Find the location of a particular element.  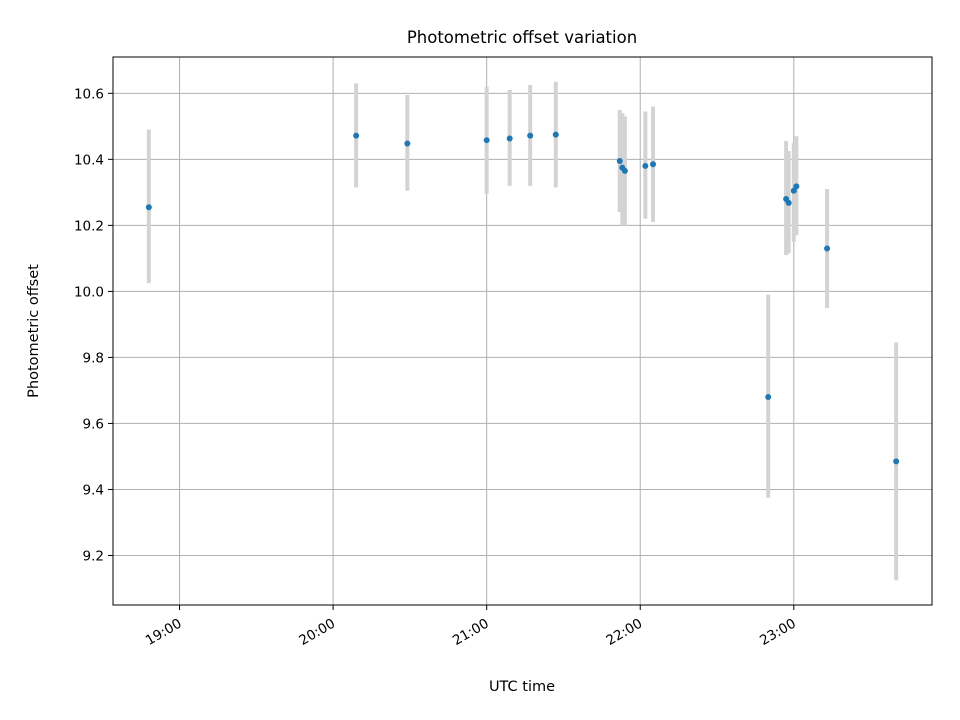

y-axis-ticks: 9.2 9.4 9.6 9.8 10.0 10.2 10.4 10.6 is located at coordinates (93, 325).